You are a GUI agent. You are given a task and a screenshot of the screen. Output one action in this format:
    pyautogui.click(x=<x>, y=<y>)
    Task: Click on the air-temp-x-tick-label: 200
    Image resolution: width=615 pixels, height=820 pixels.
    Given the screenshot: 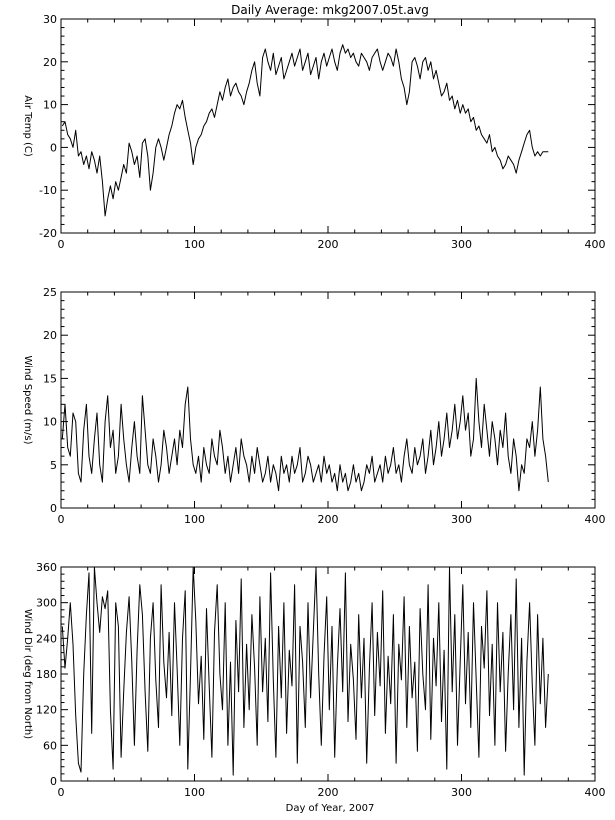 What is the action you would take?
    pyautogui.click(x=328, y=244)
    